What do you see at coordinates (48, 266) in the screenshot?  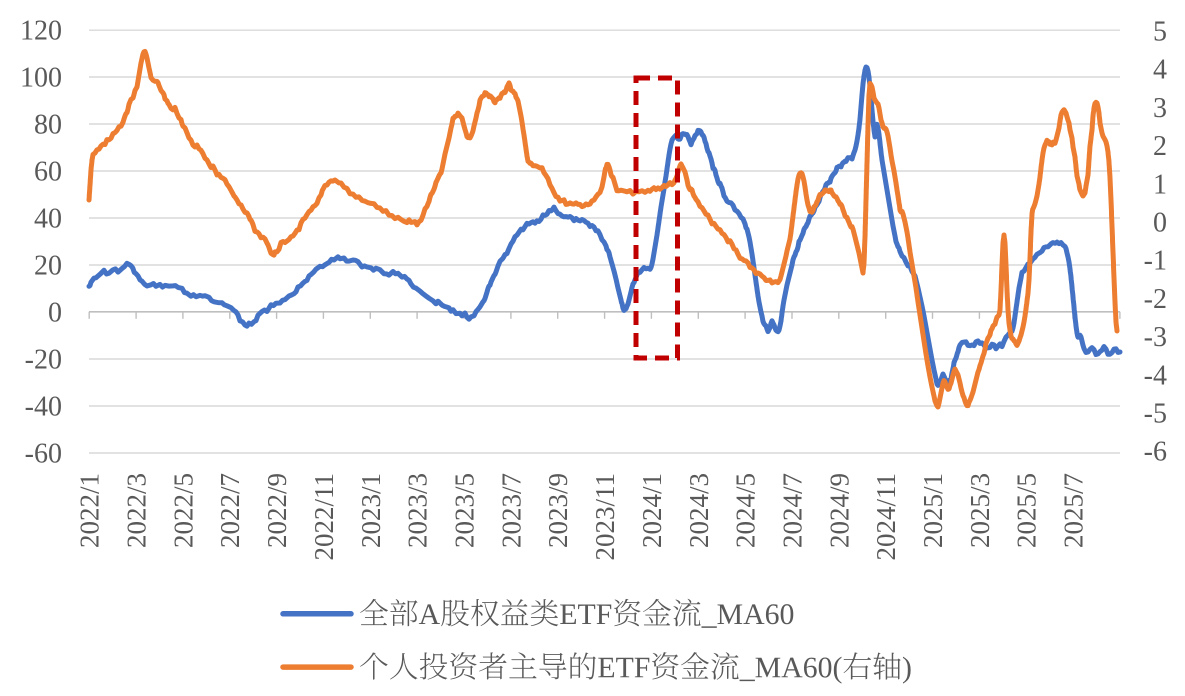 I see `svg-text: 20` at bounding box center [48, 266].